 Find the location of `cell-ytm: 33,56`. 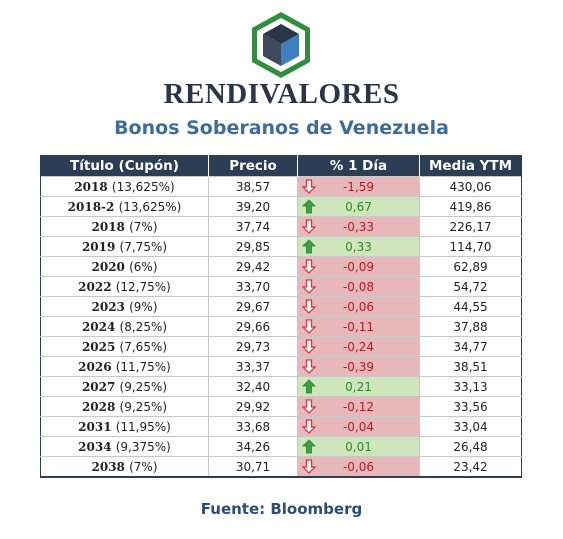

cell-ytm: 33,56 is located at coordinates (470, 406).